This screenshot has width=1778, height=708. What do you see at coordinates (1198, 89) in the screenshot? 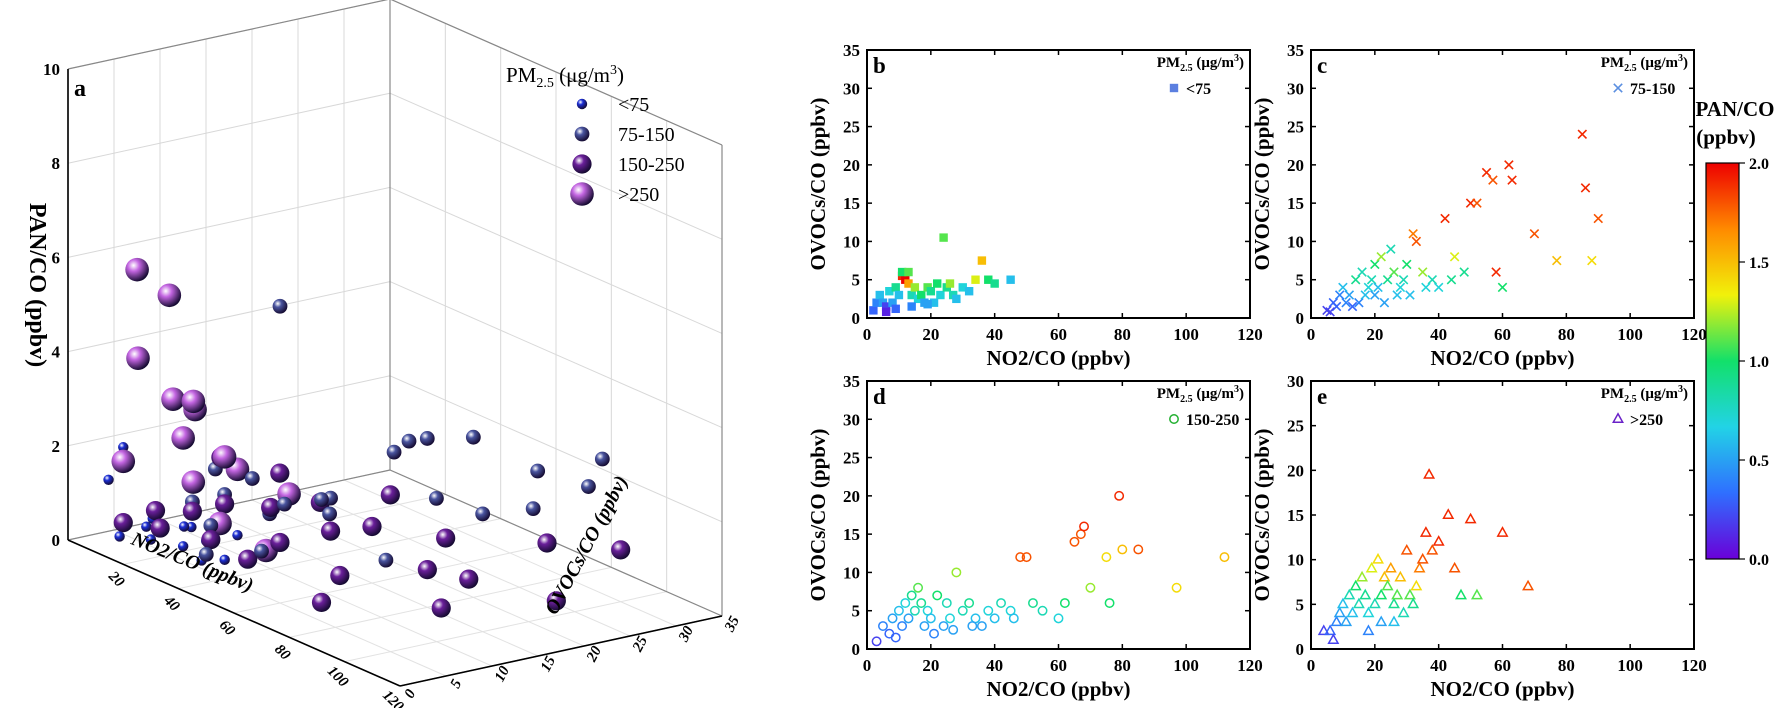
I see `legend-label: <75` at bounding box center [1198, 89].